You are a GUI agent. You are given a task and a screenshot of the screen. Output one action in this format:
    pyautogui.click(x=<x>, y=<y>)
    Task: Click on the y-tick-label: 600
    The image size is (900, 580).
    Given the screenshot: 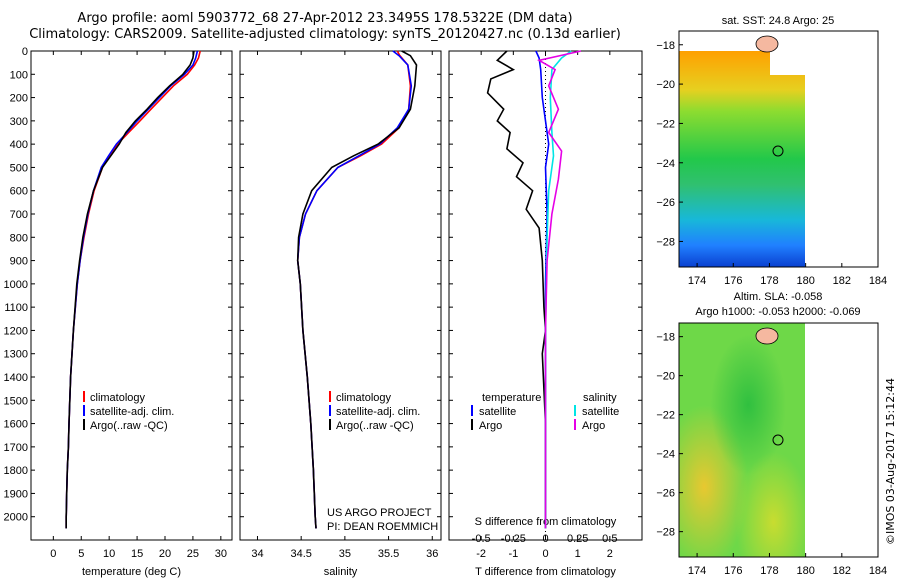 What is the action you would take?
    pyautogui.click(x=19, y=192)
    